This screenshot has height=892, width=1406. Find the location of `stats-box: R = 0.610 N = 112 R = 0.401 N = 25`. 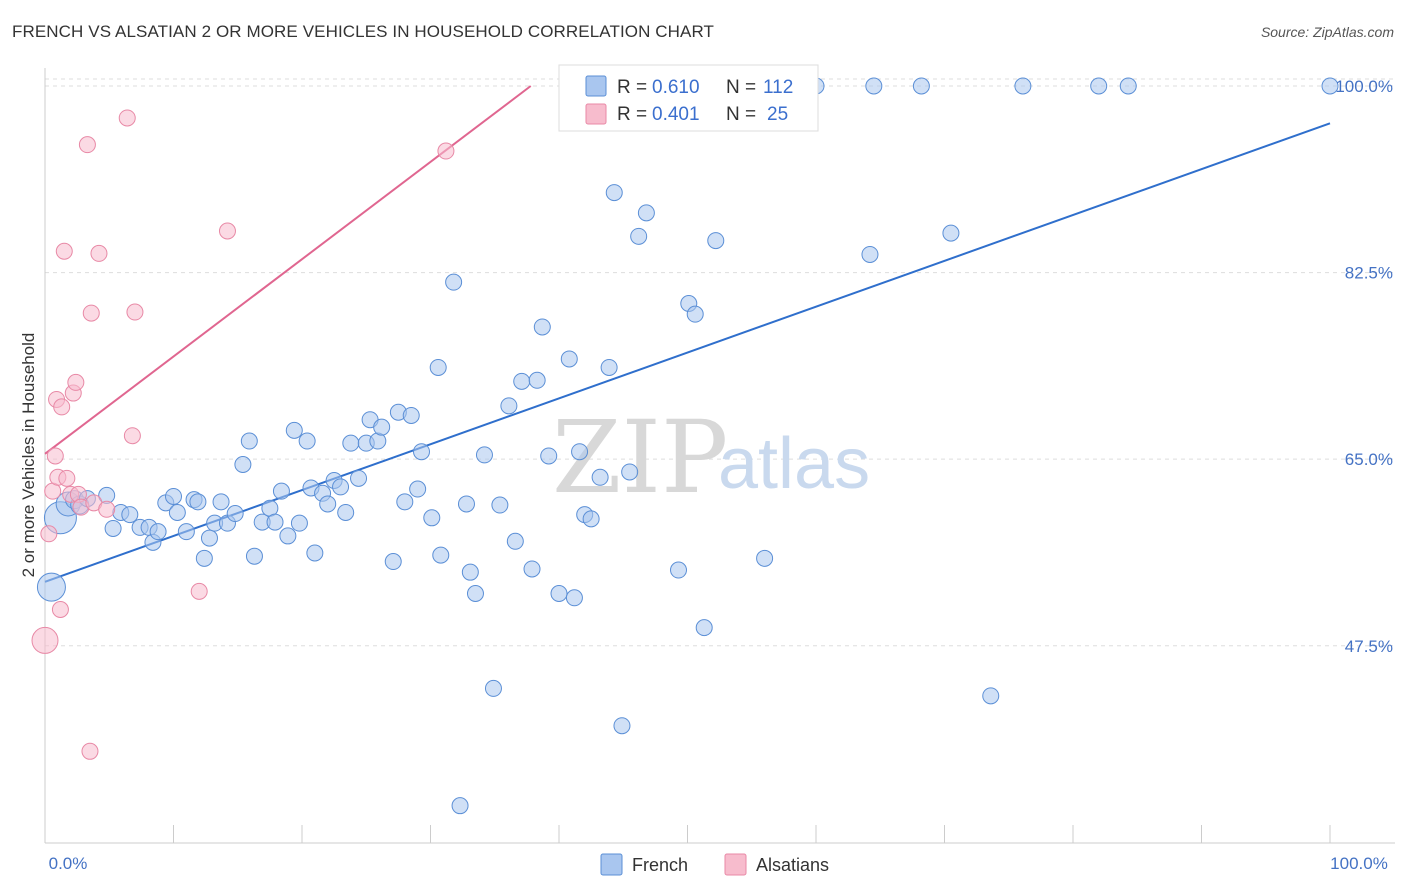

stats-box: R = 0.610 N = 112 R = 0.401 N = 25 is located at coordinates (688, 98).